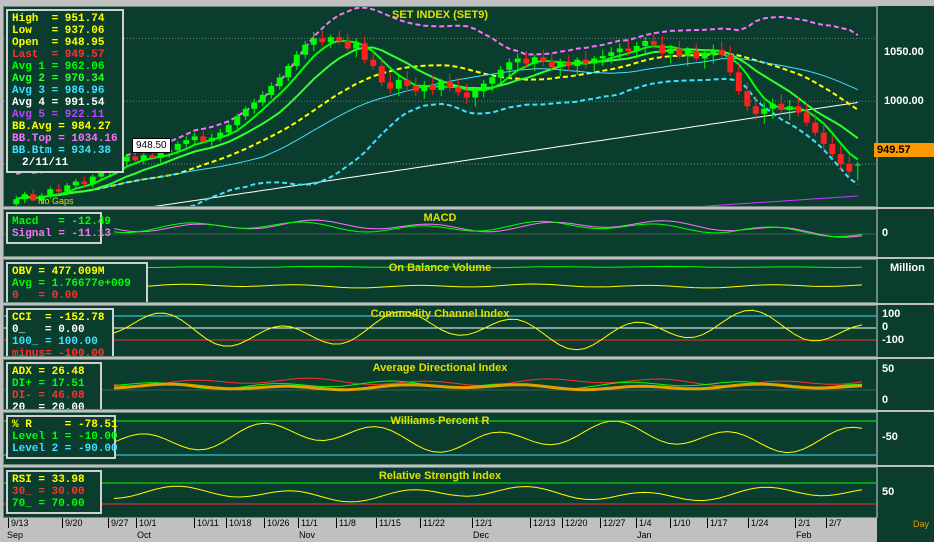  What do you see at coordinates (48, 480) in the screenshot?
I see `legend-row: RSI = 33.98` at bounding box center [48, 480].